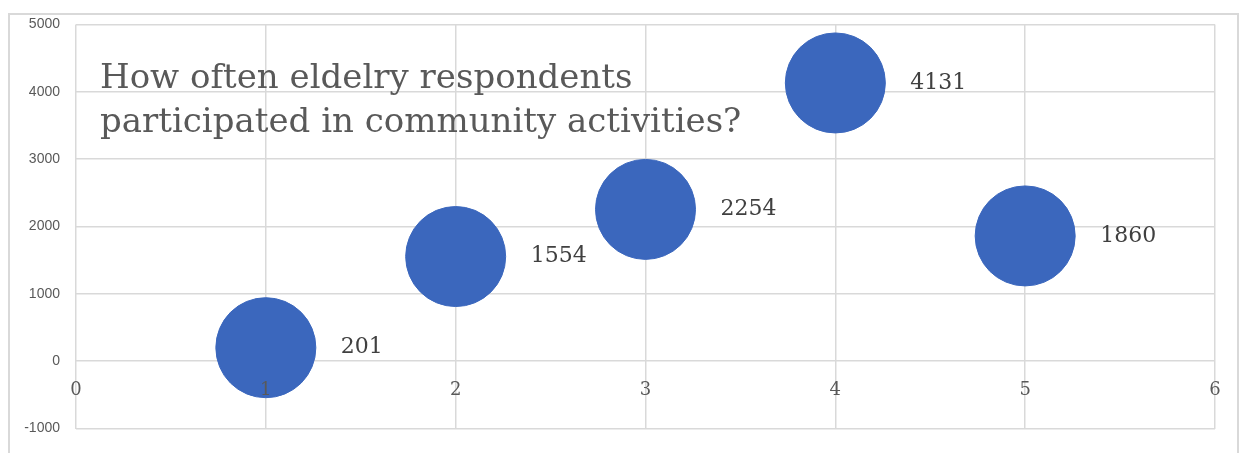 This screenshot has height=453, width=1241. Describe the element at coordinates (44, 157) in the screenshot. I see `y-tick-label: 3000` at that location.